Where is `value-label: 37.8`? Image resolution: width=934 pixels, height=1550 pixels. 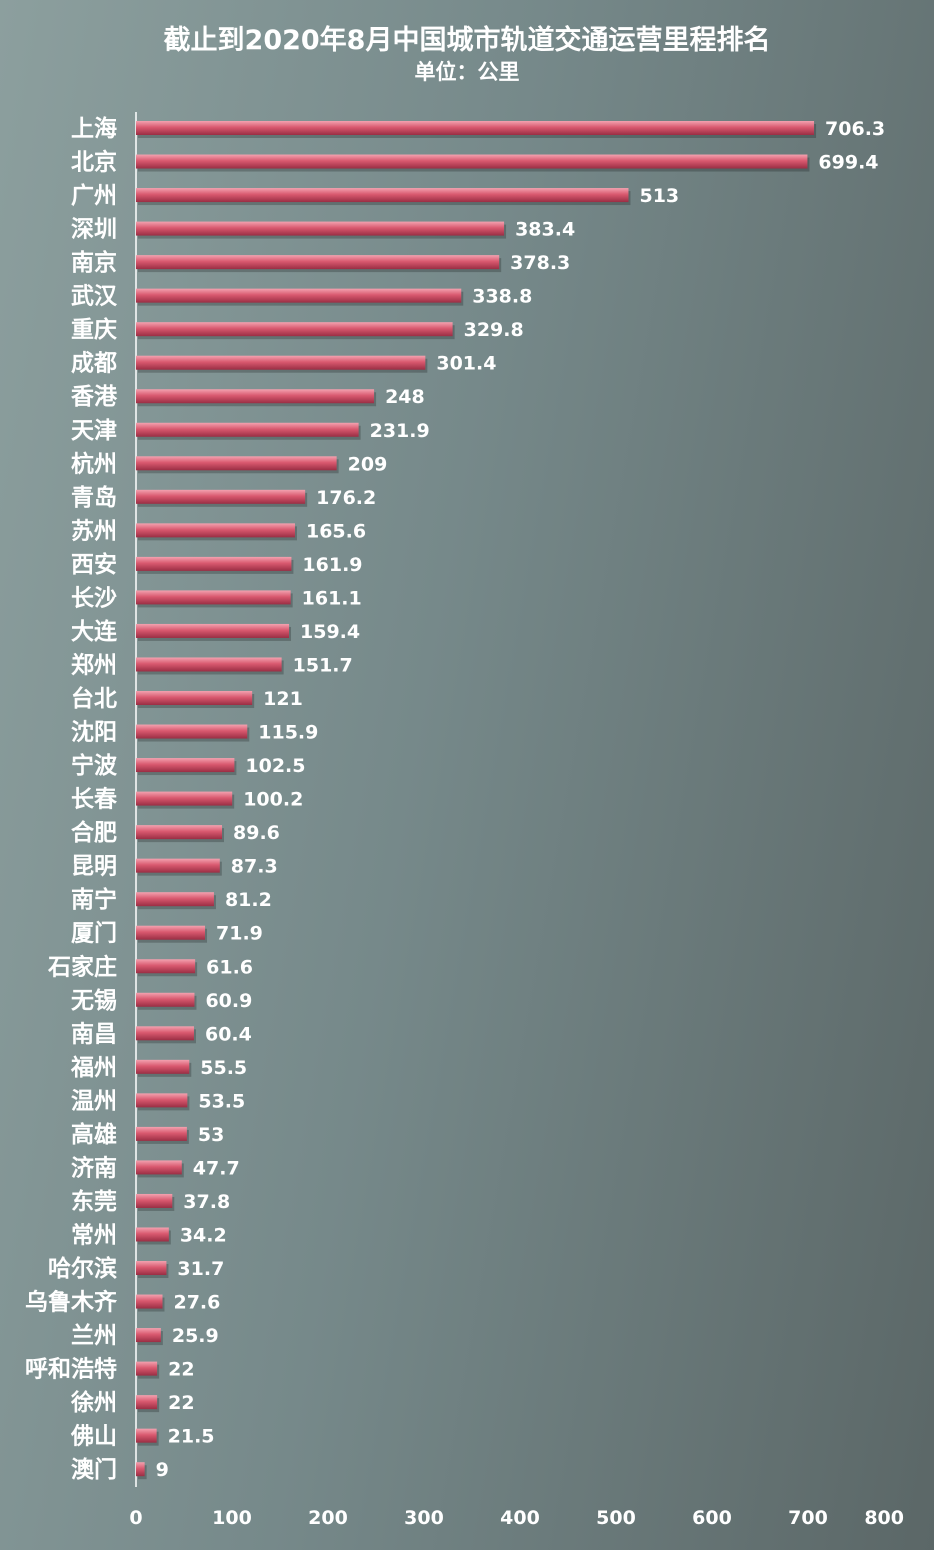
value-label: 37.8 is located at coordinates (206, 1202).